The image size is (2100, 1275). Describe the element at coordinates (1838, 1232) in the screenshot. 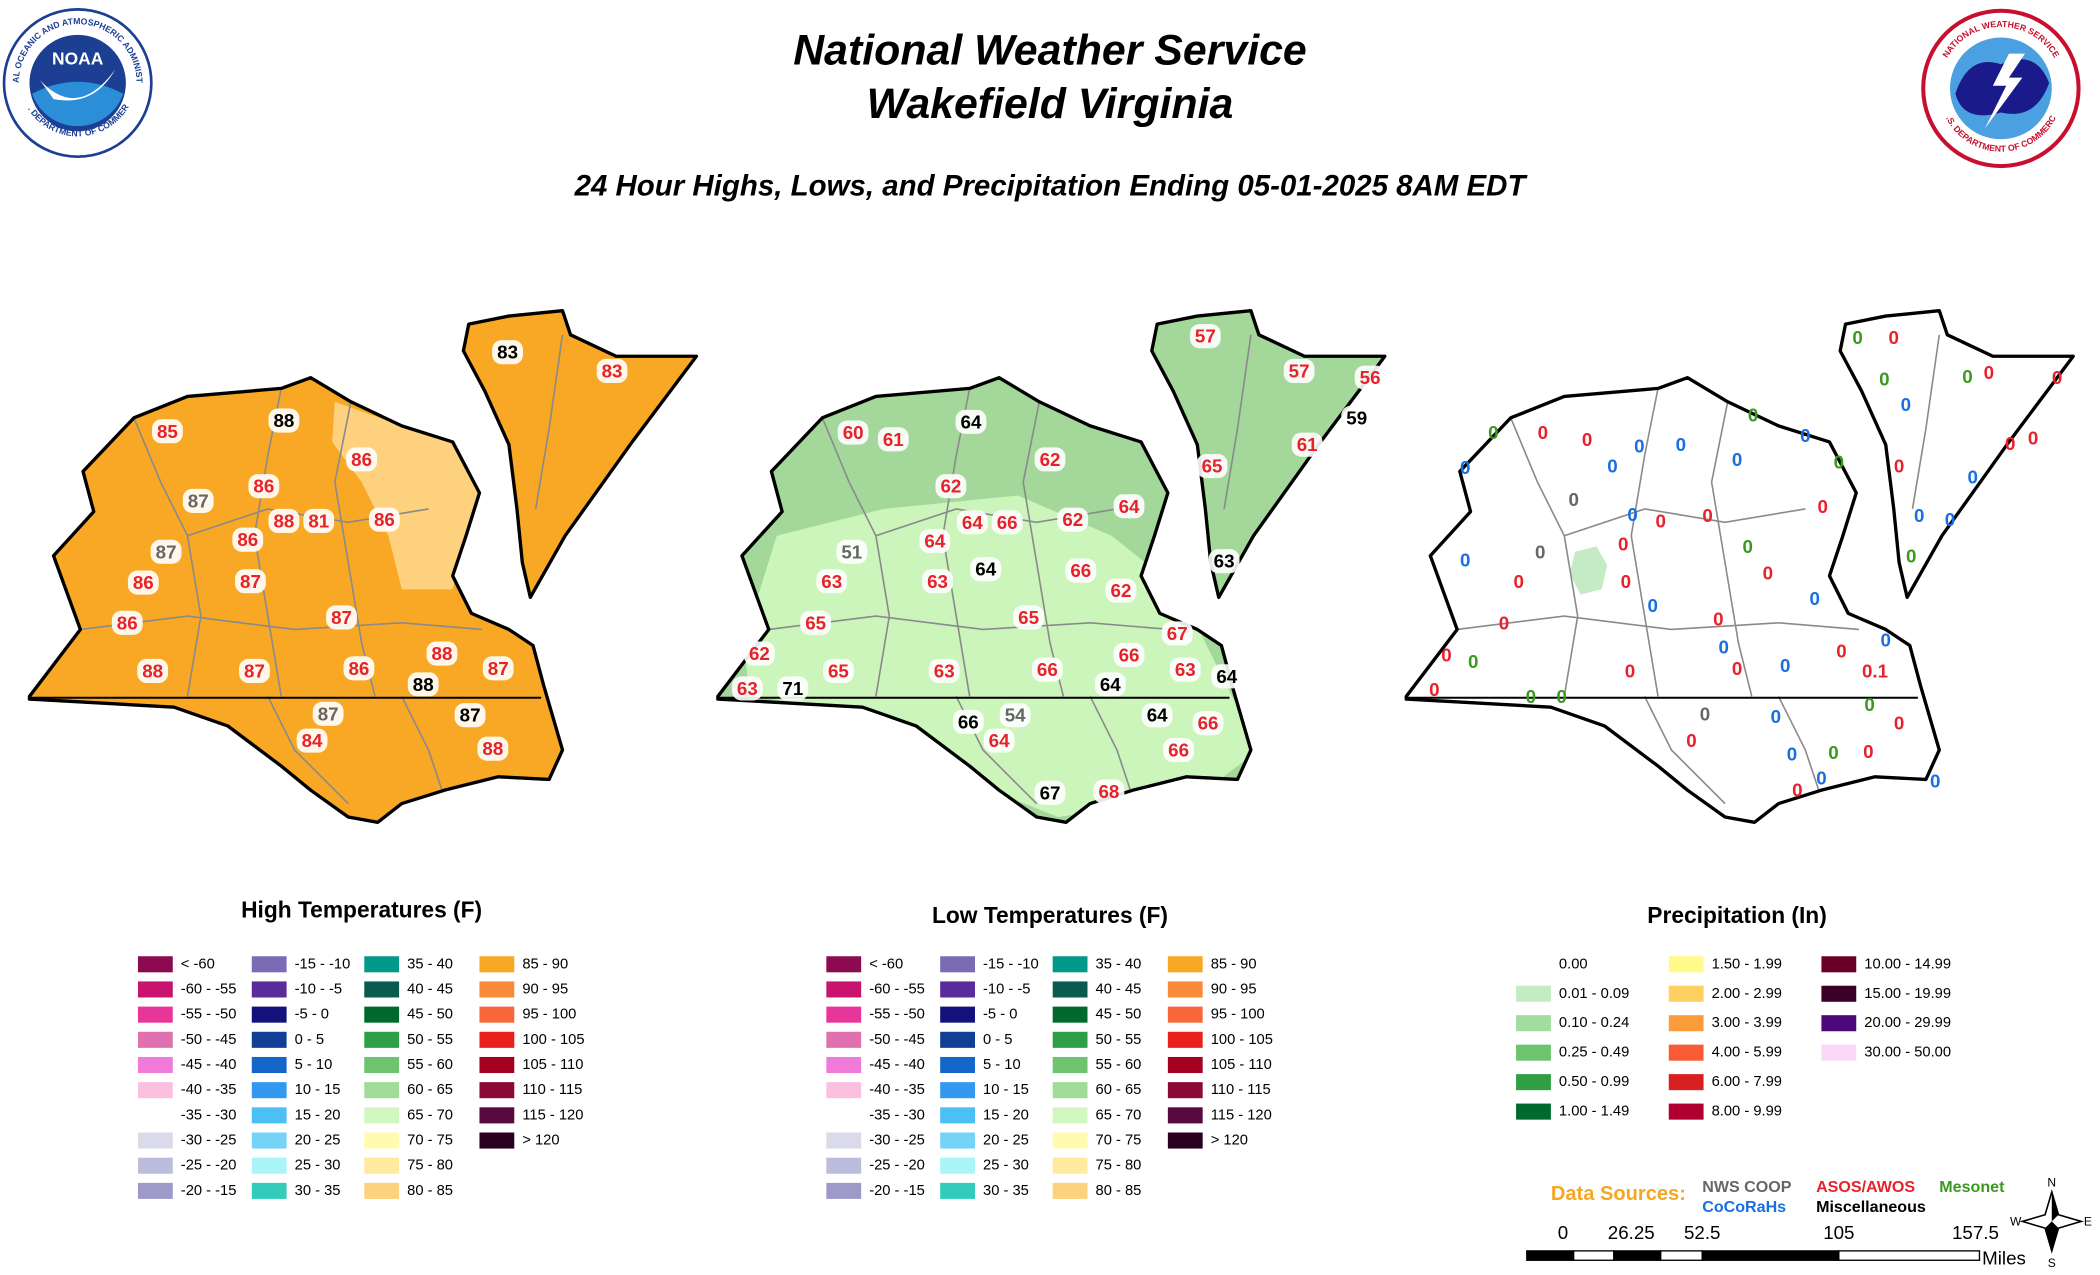

I see `scale-label: 105` at that location.